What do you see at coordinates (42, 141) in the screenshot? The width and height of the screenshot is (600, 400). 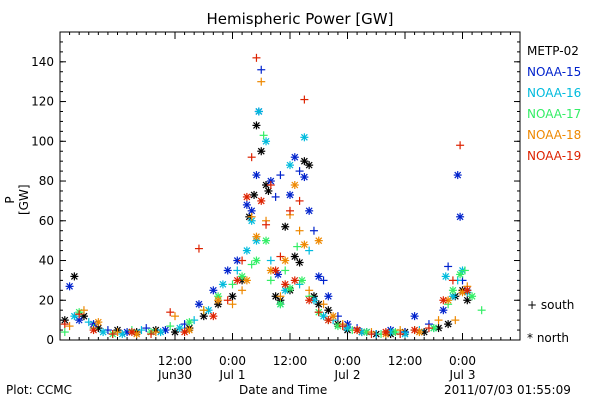 I see `y-tick-label: 100` at bounding box center [42, 141].